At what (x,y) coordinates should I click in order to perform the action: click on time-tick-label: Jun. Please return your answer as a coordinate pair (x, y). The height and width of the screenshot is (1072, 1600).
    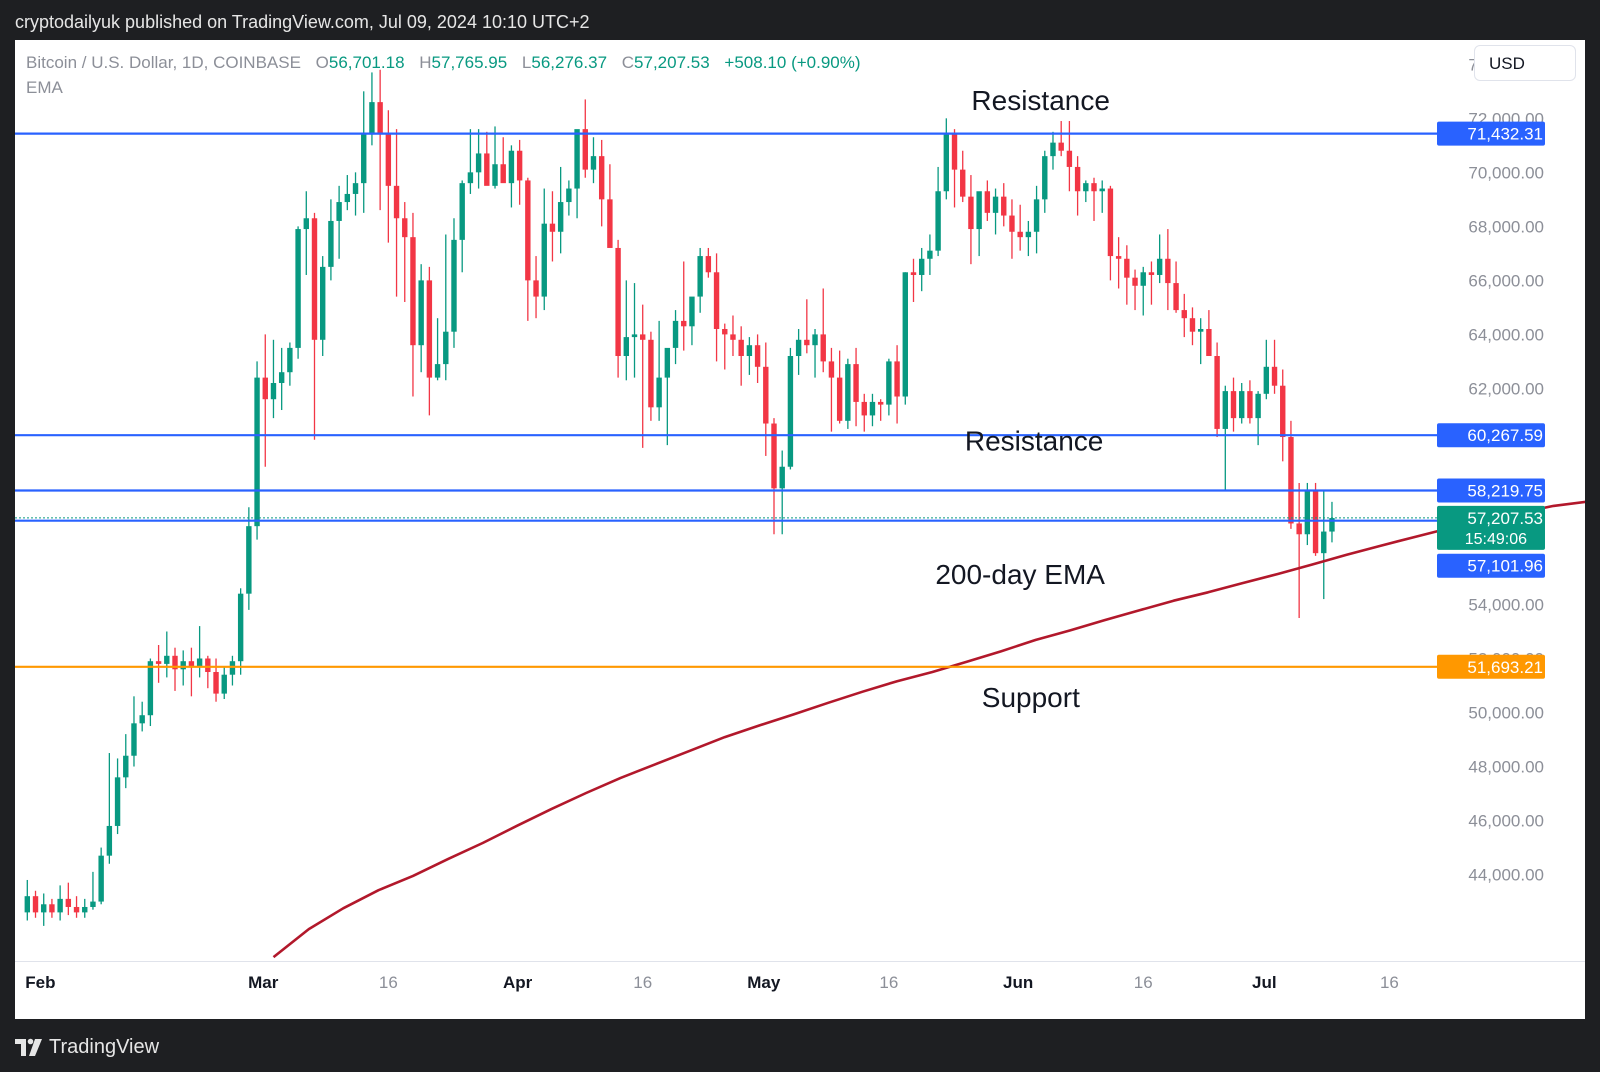
    Looking at the image, I should click on (1018, 982).